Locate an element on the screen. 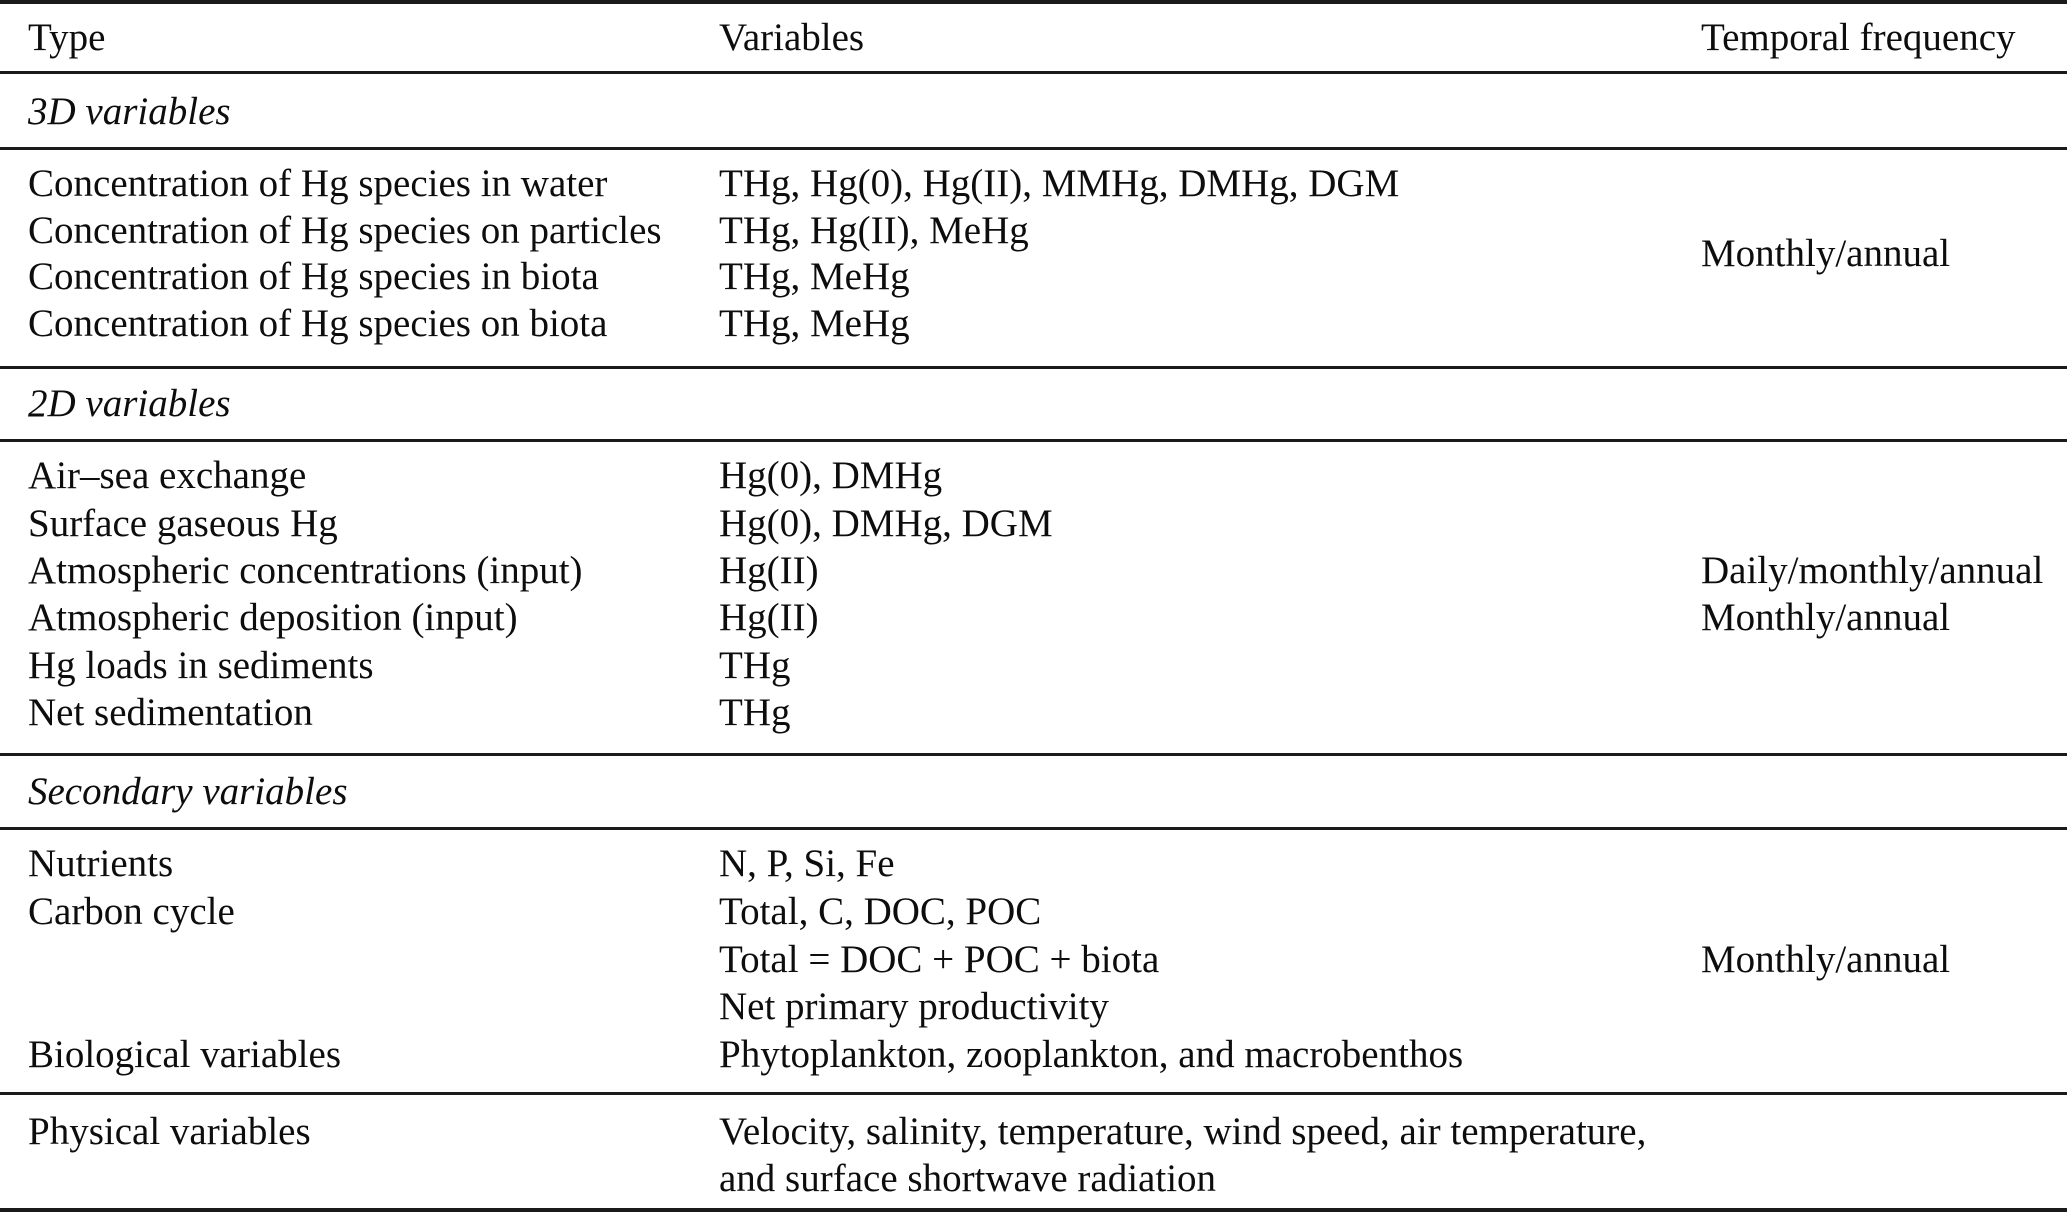 Image resolution: width=2067 pixels, height=1219 pixels. cell-type: Biological variables is located at coordinates (184, 1054).